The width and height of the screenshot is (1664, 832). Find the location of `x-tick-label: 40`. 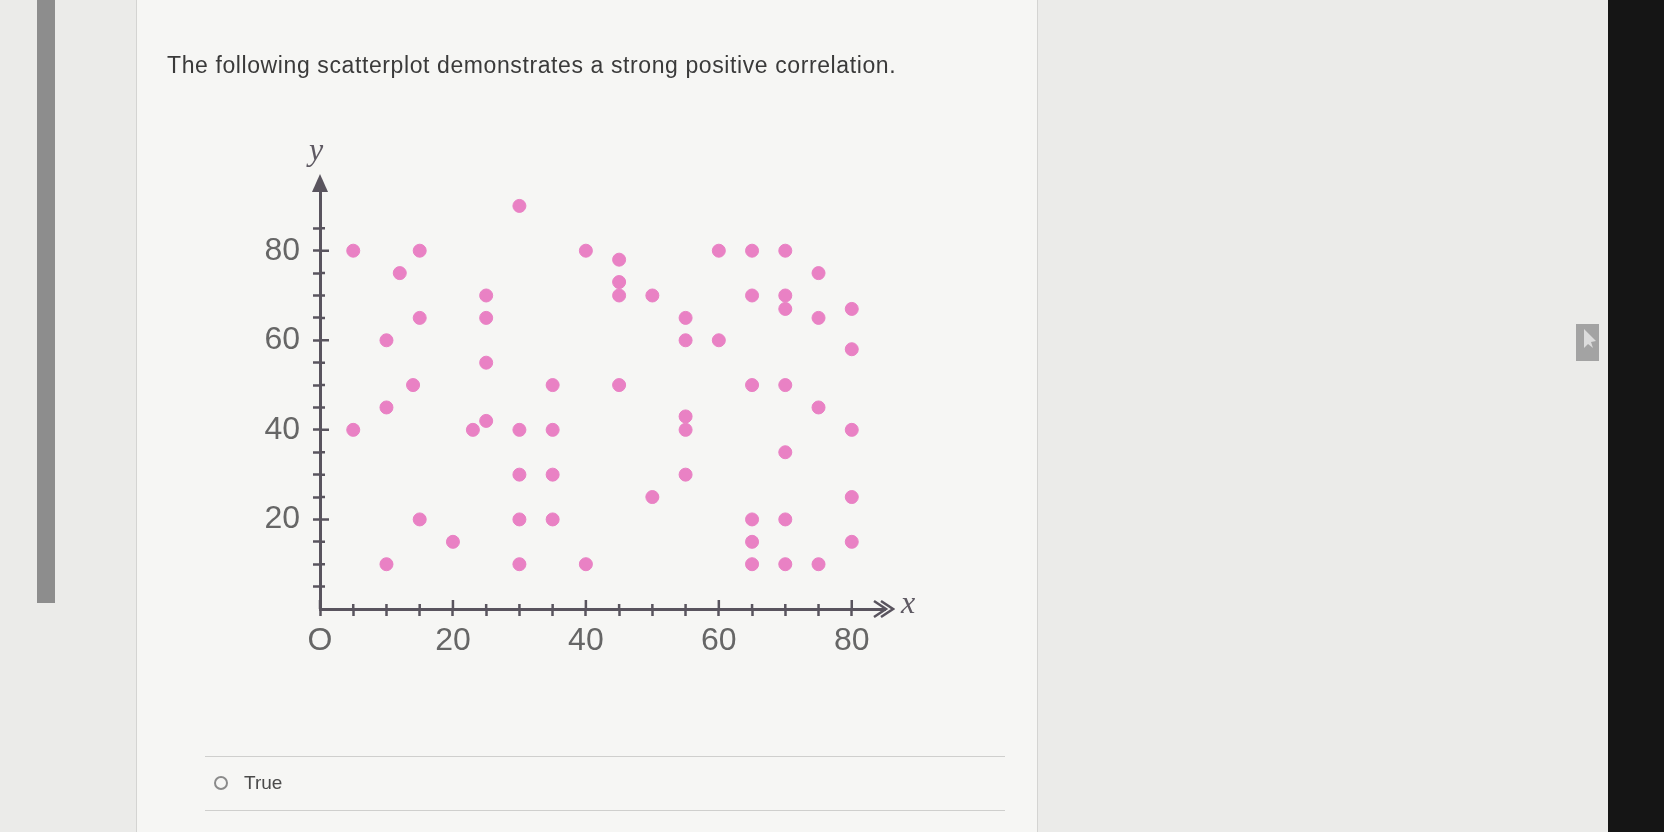

x-tick-label: 40 is located at coordinates (586, 639).